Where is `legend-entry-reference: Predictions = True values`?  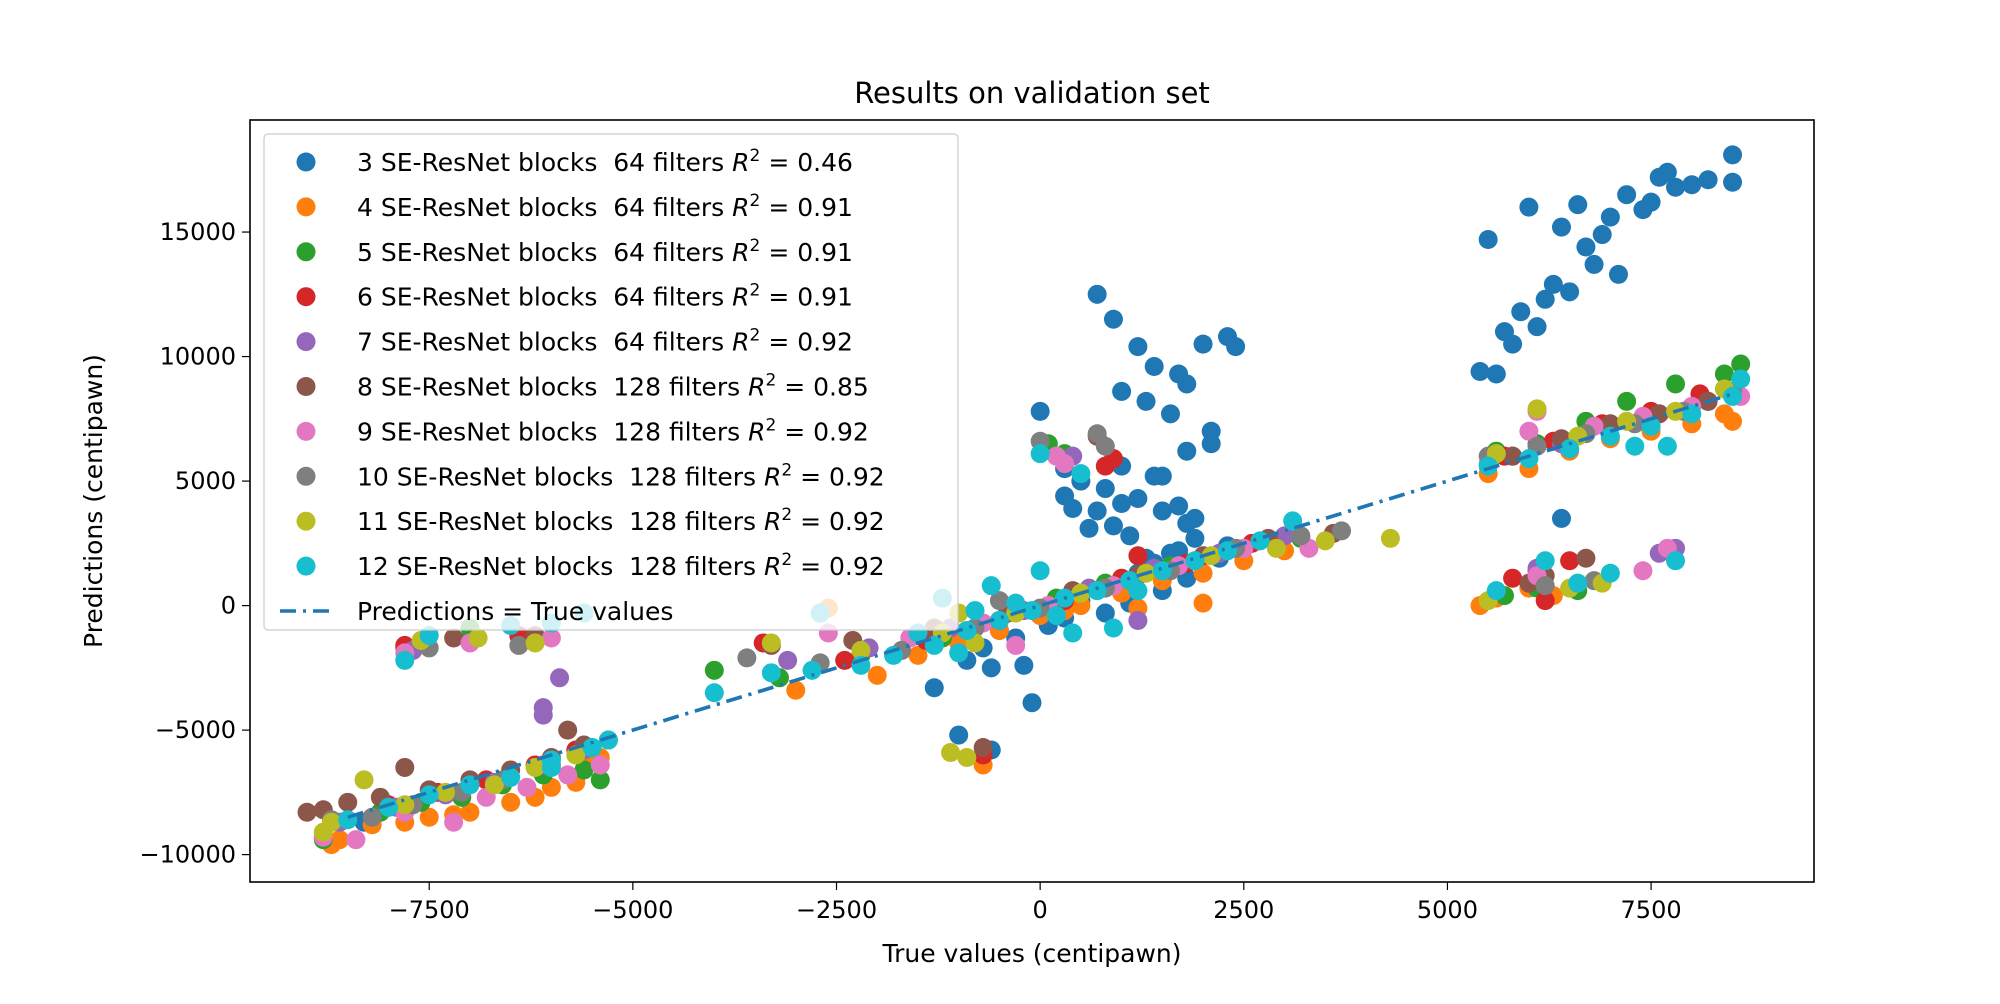
legend-entry-reference: Predictions = True values is located at coordinates (476, 611).